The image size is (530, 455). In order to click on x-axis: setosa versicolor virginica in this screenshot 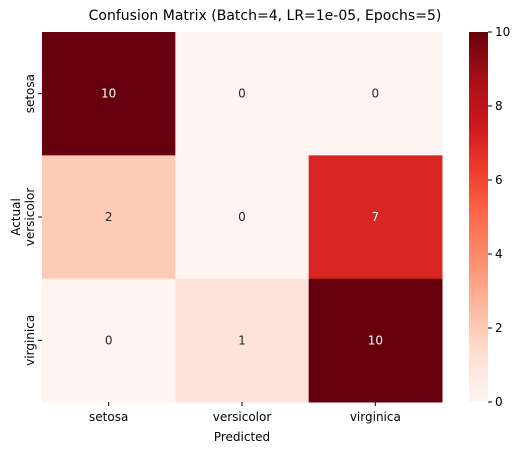, I will do `click(245, 413)`.